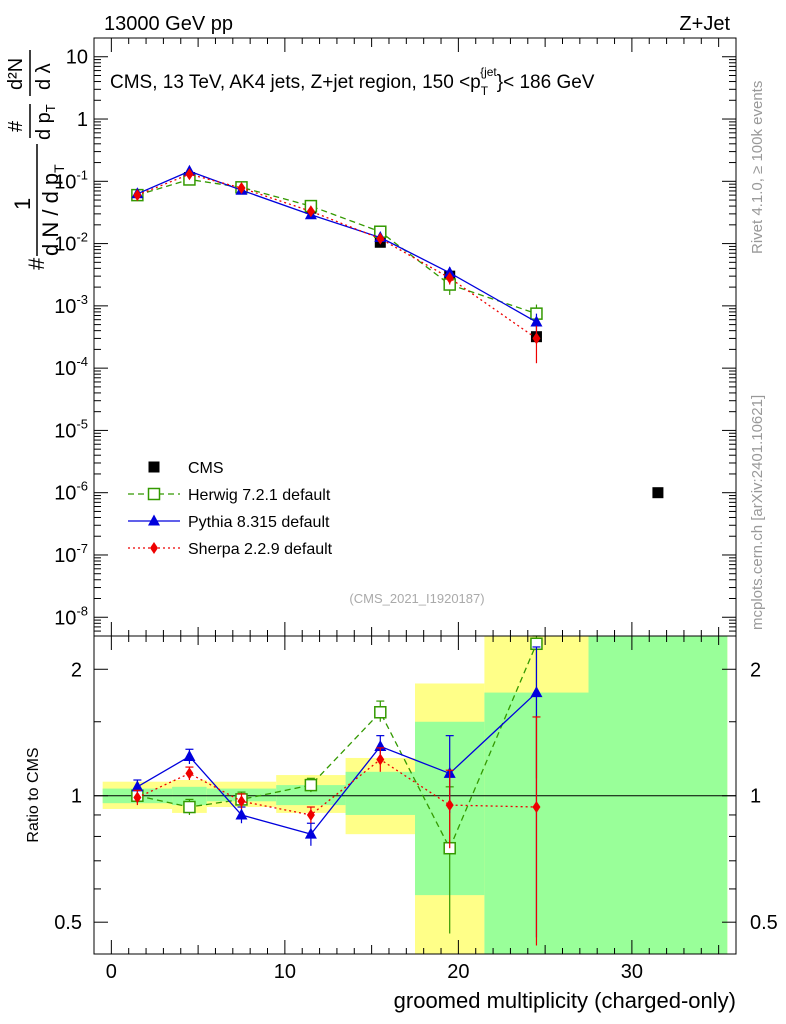 This screenshot has height=1024, width=786. What do you see at coordinates (44, 76) in the screenshot?
I see `ylabel-dlambda: d λ` at bounding box center [44, 76].